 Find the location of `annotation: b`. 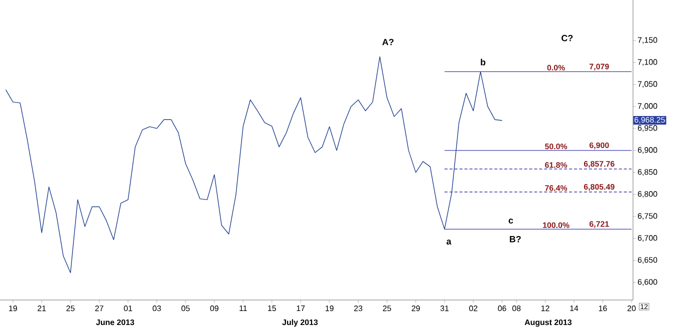

annotation: b is located at coordinates (483, 62).